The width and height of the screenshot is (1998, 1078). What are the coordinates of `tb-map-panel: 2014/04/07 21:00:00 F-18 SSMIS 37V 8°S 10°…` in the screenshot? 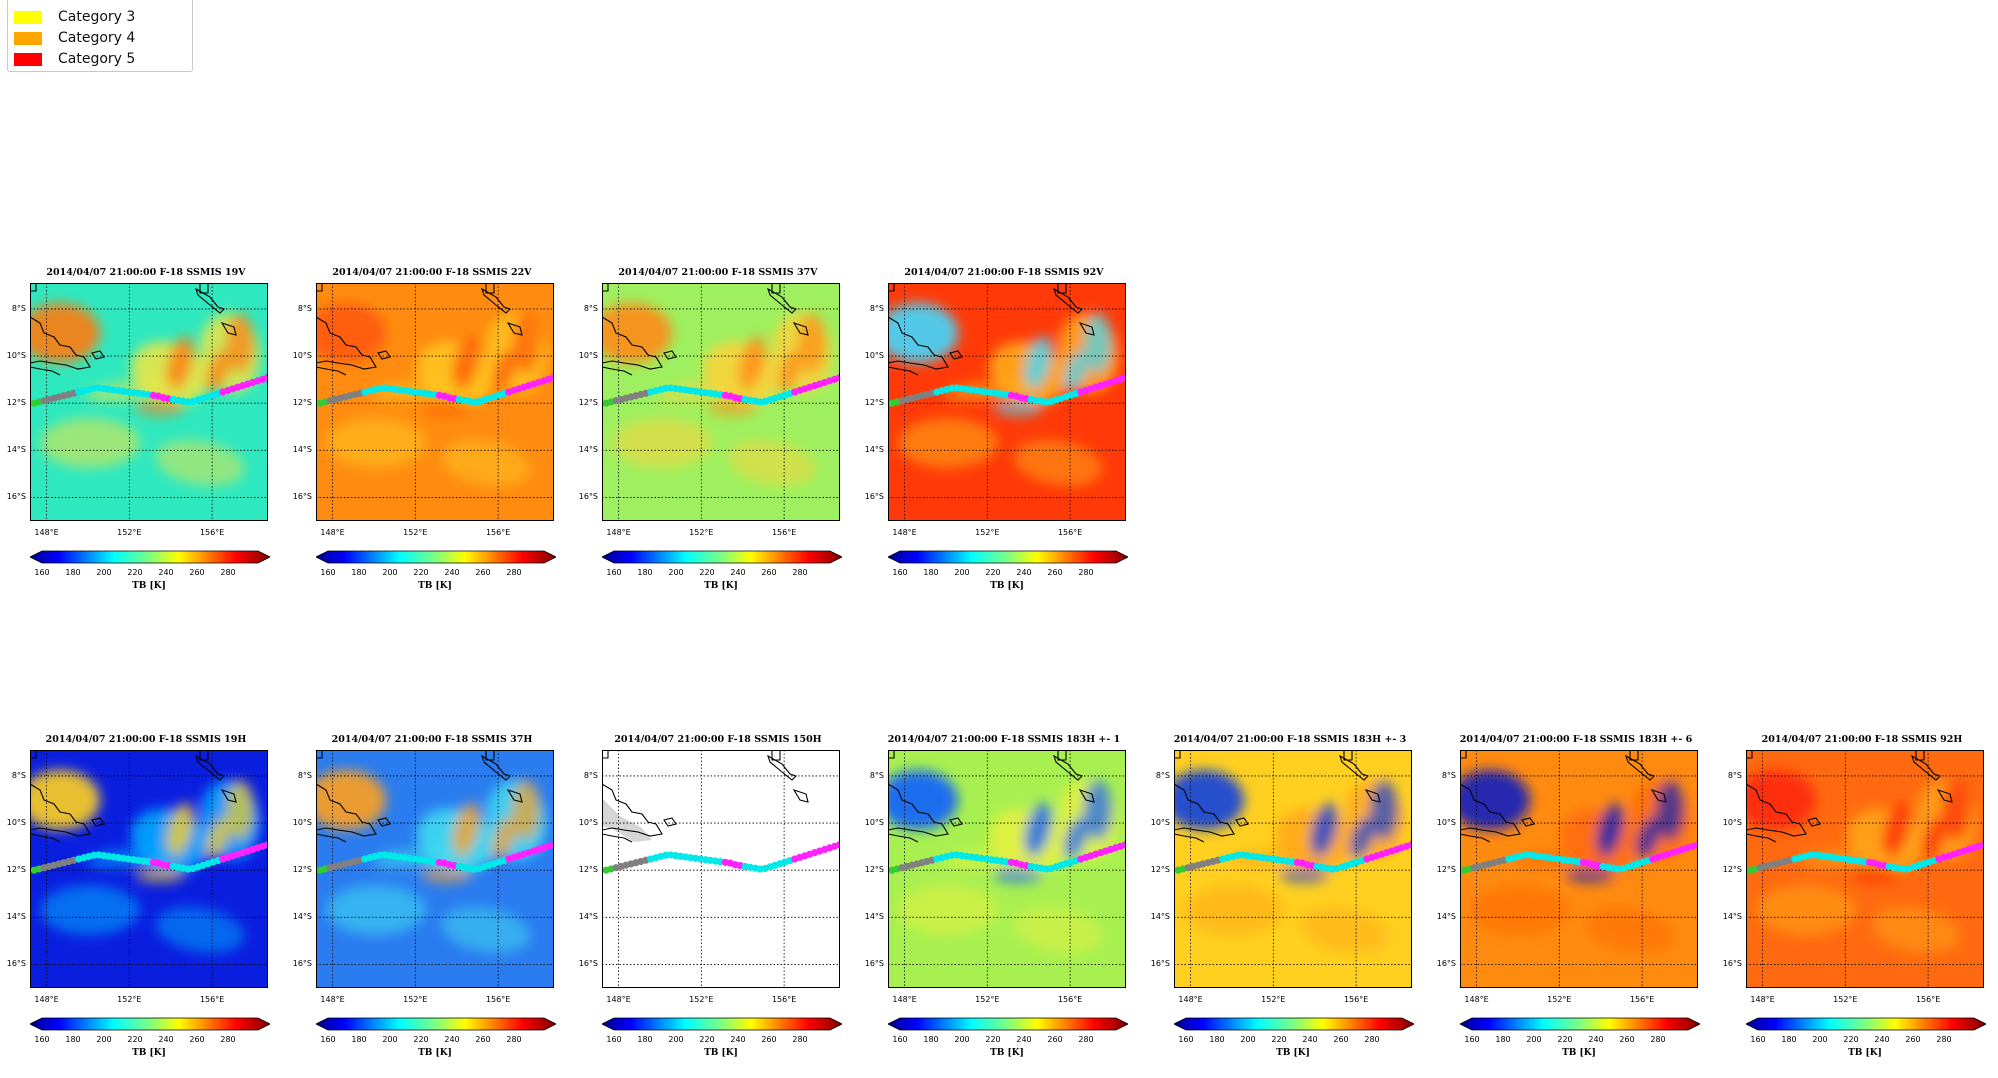 It's located at (703, 437).